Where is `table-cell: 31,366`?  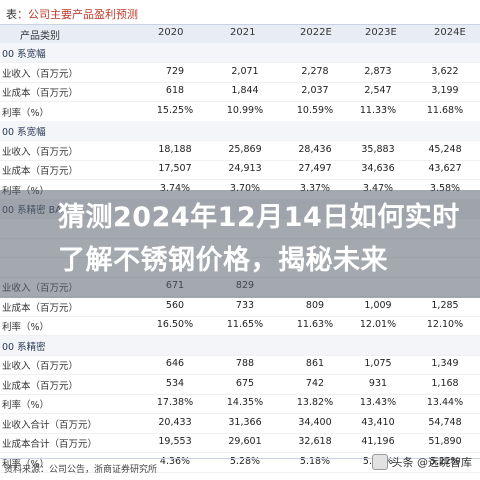 table-cell: 31,366 is located at coordinates (245, 422).